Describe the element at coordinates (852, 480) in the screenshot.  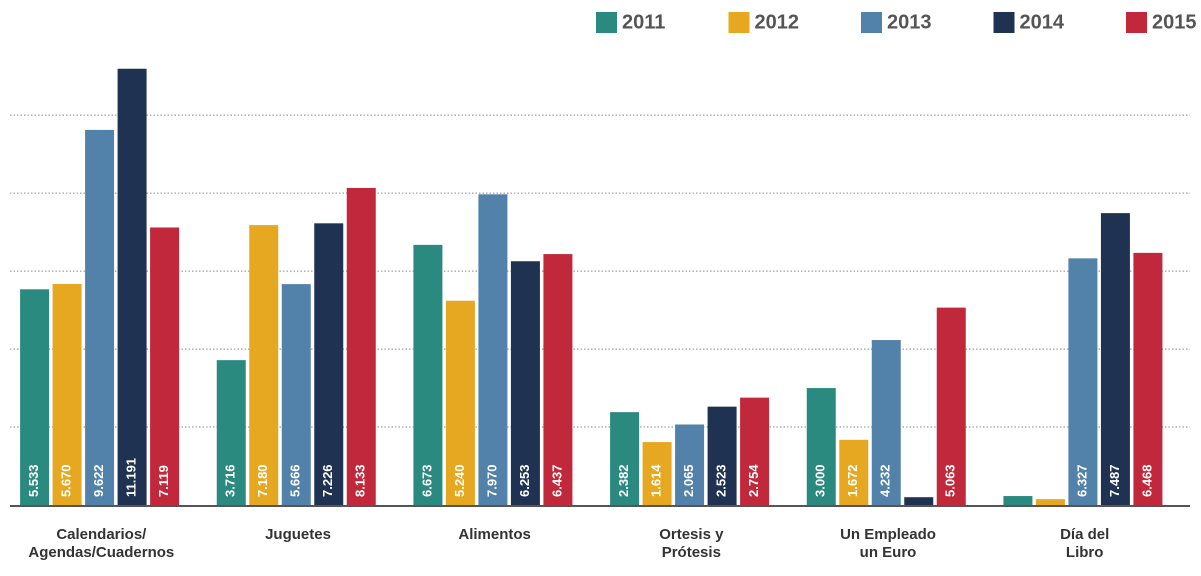
I see `value-label: 1.672` at that location.